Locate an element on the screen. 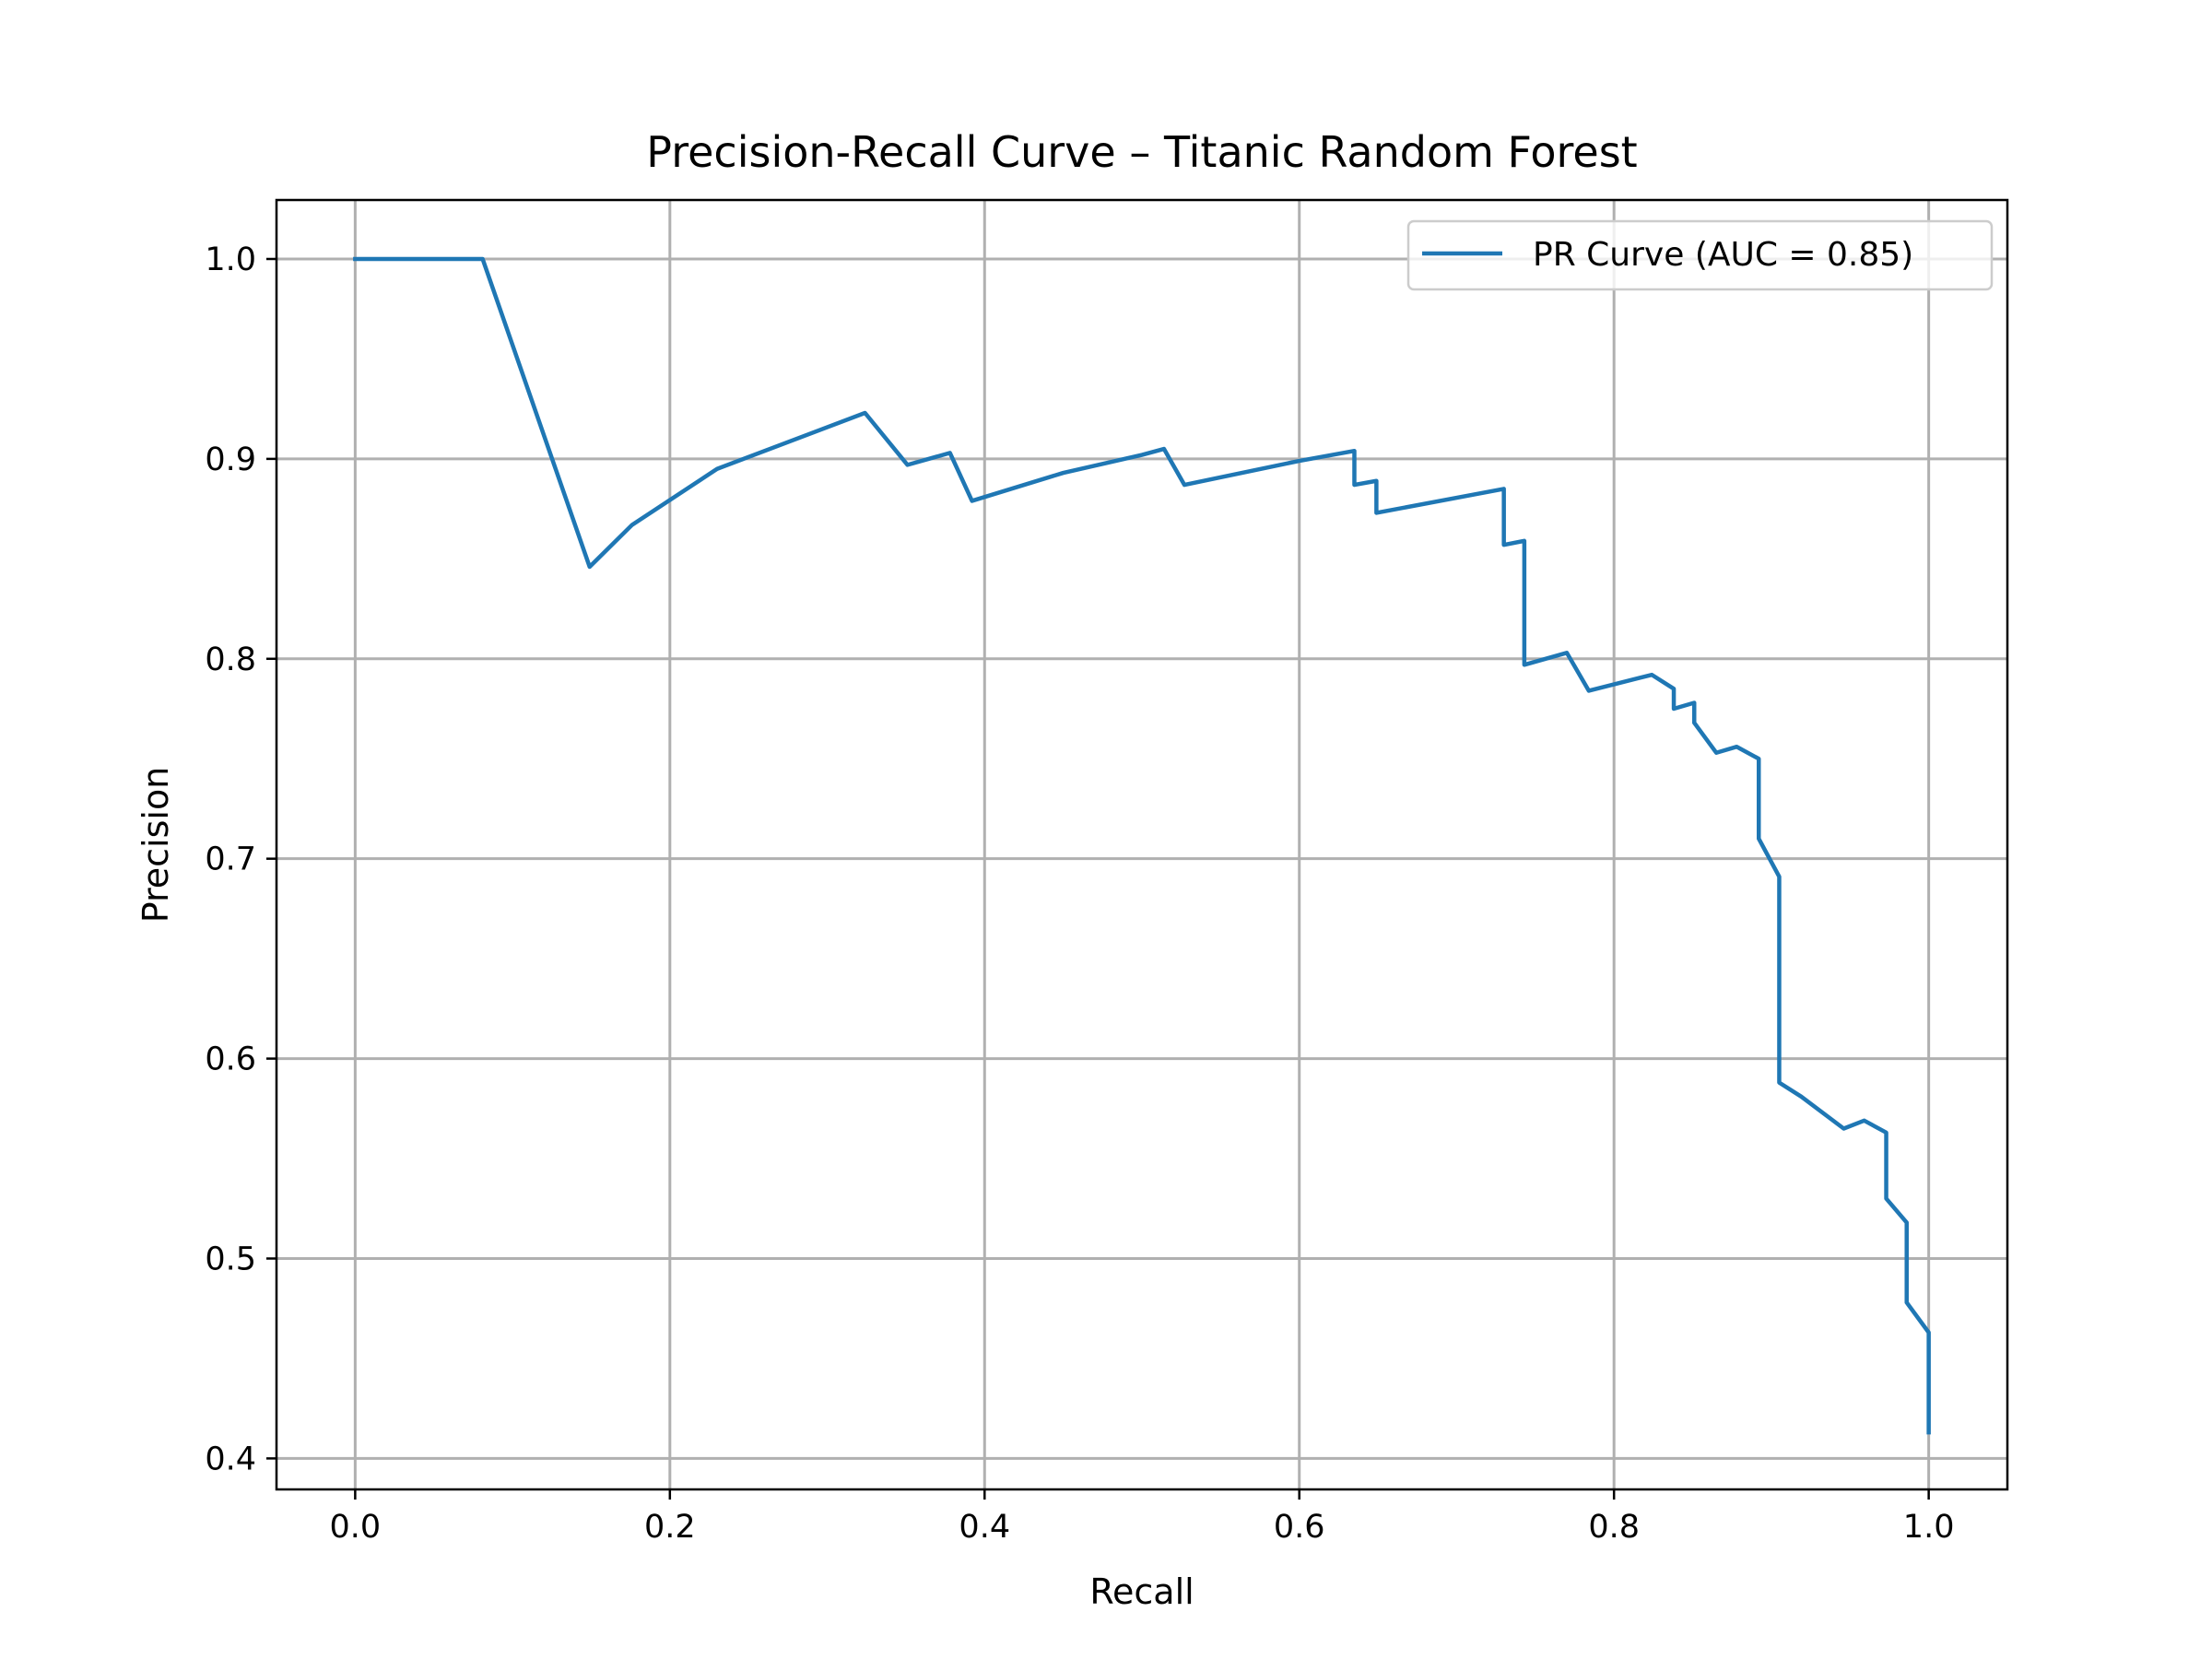 This screenshot has height=1659, width=2212. x-tick-label: 0.4 is located at coordinates (984, 1527).